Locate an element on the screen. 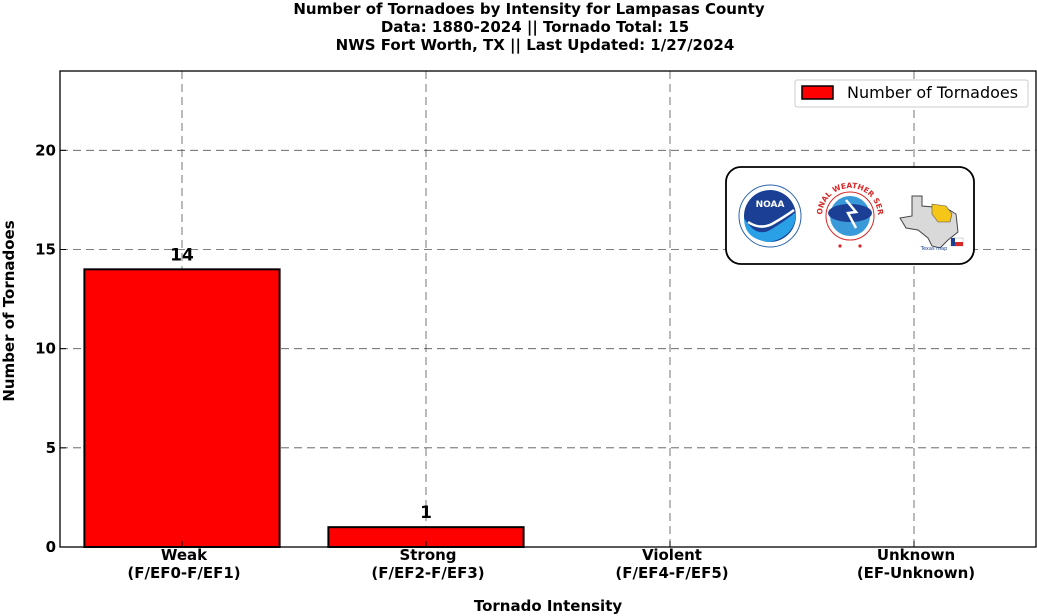 The height and width of the screenshot is (616, 1037). texas-logo-text: Texas map is located at coordinates (934, 249).